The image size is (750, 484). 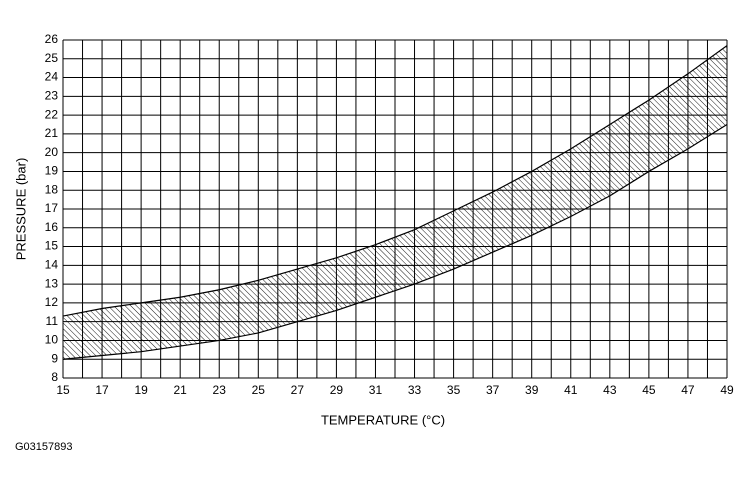 What do you see at coordinates (52, 302) in the screenshot?
I see `y-tick-label: 12` at bounding box center [52, 302].